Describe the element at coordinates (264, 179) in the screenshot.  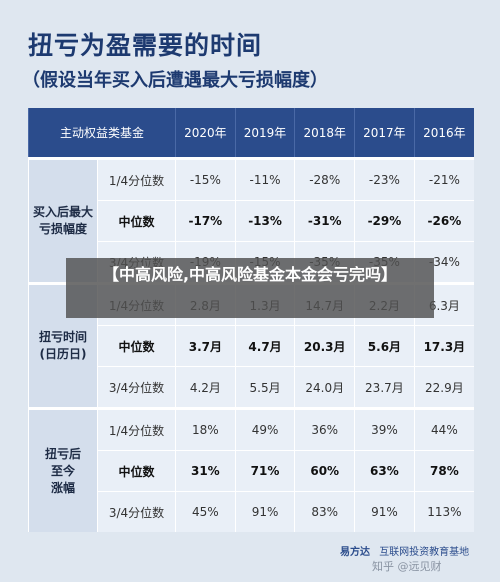
I see `cell: -11%` at that location.